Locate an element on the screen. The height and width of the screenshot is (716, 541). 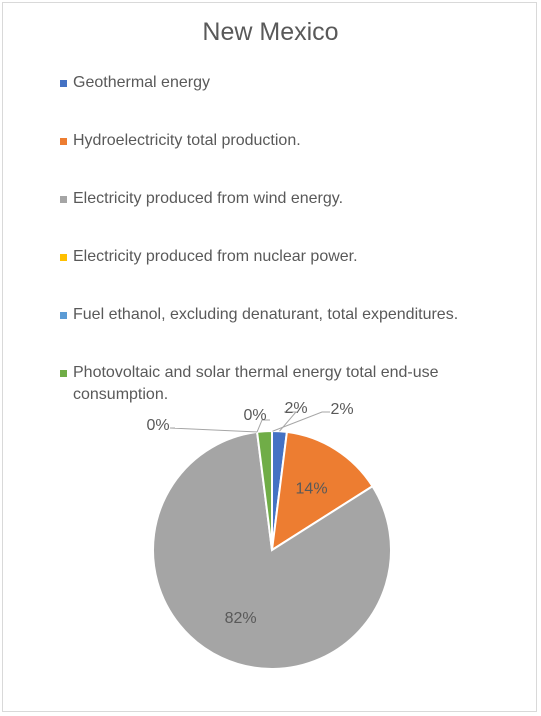
slice-wind is located at coordinates (272, 550).